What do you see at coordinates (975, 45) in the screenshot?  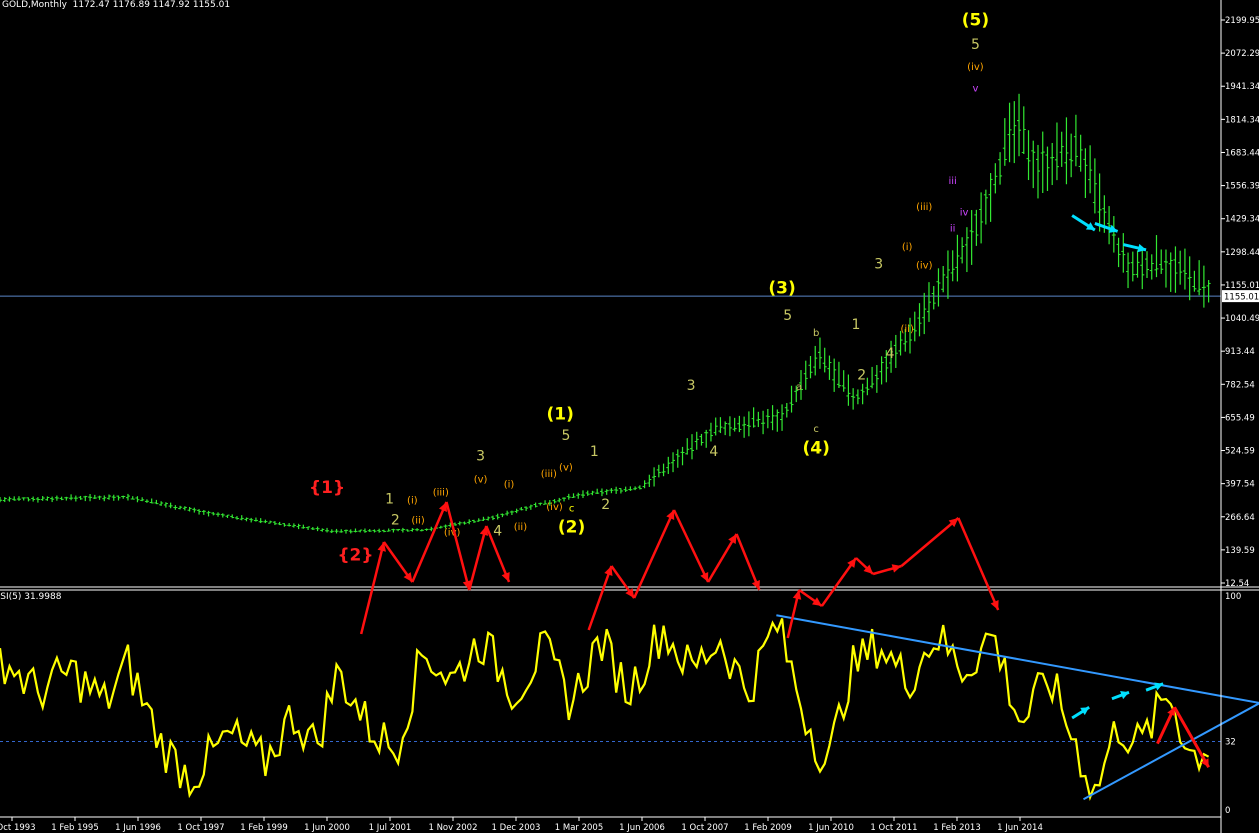 I see `wave-label: 5` at bounding box center [975, 45].